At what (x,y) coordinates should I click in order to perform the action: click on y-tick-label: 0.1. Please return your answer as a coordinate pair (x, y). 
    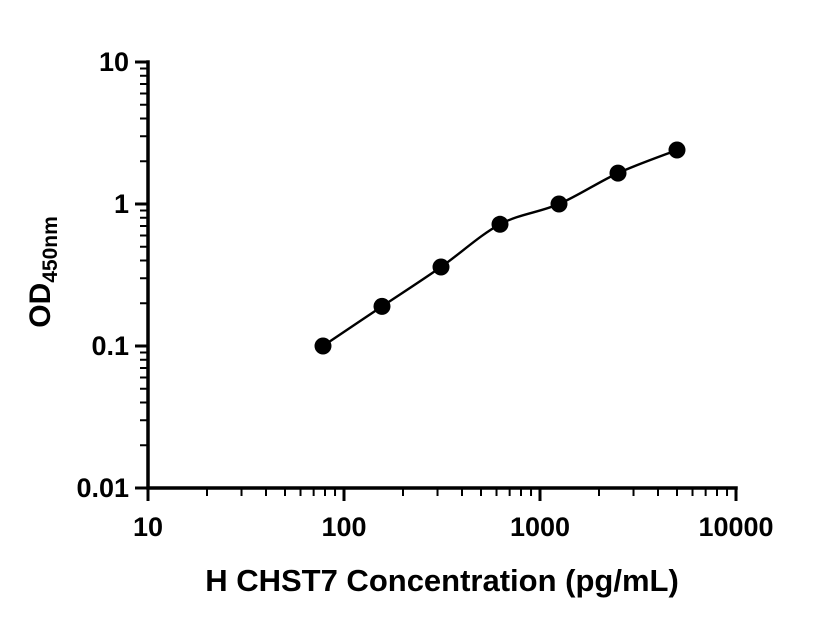
    Looking at the image, I should click on (110, 346).